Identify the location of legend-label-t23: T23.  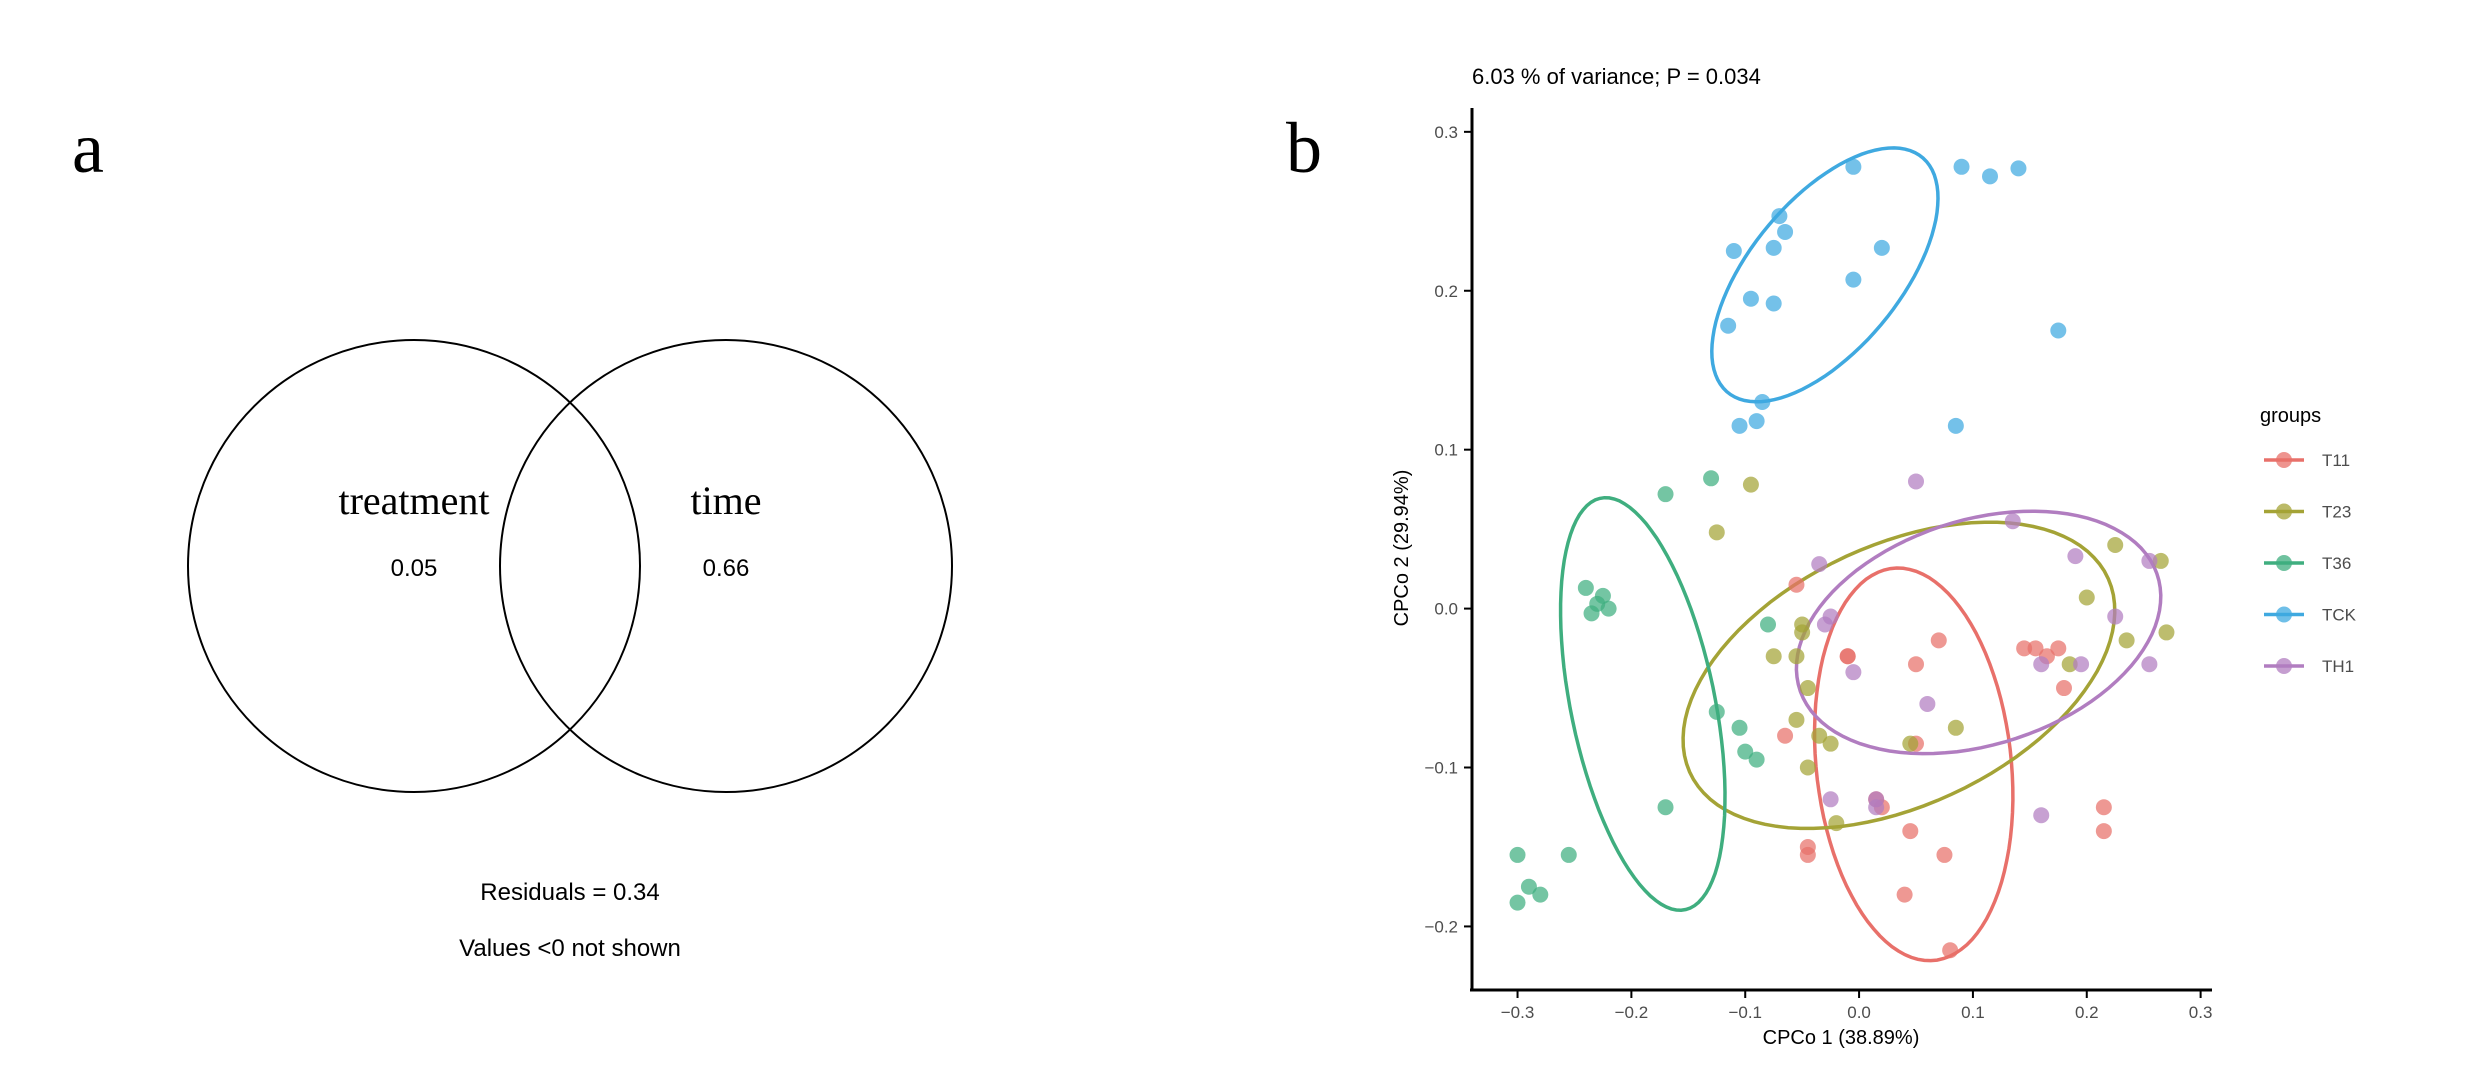
(2336, 512).